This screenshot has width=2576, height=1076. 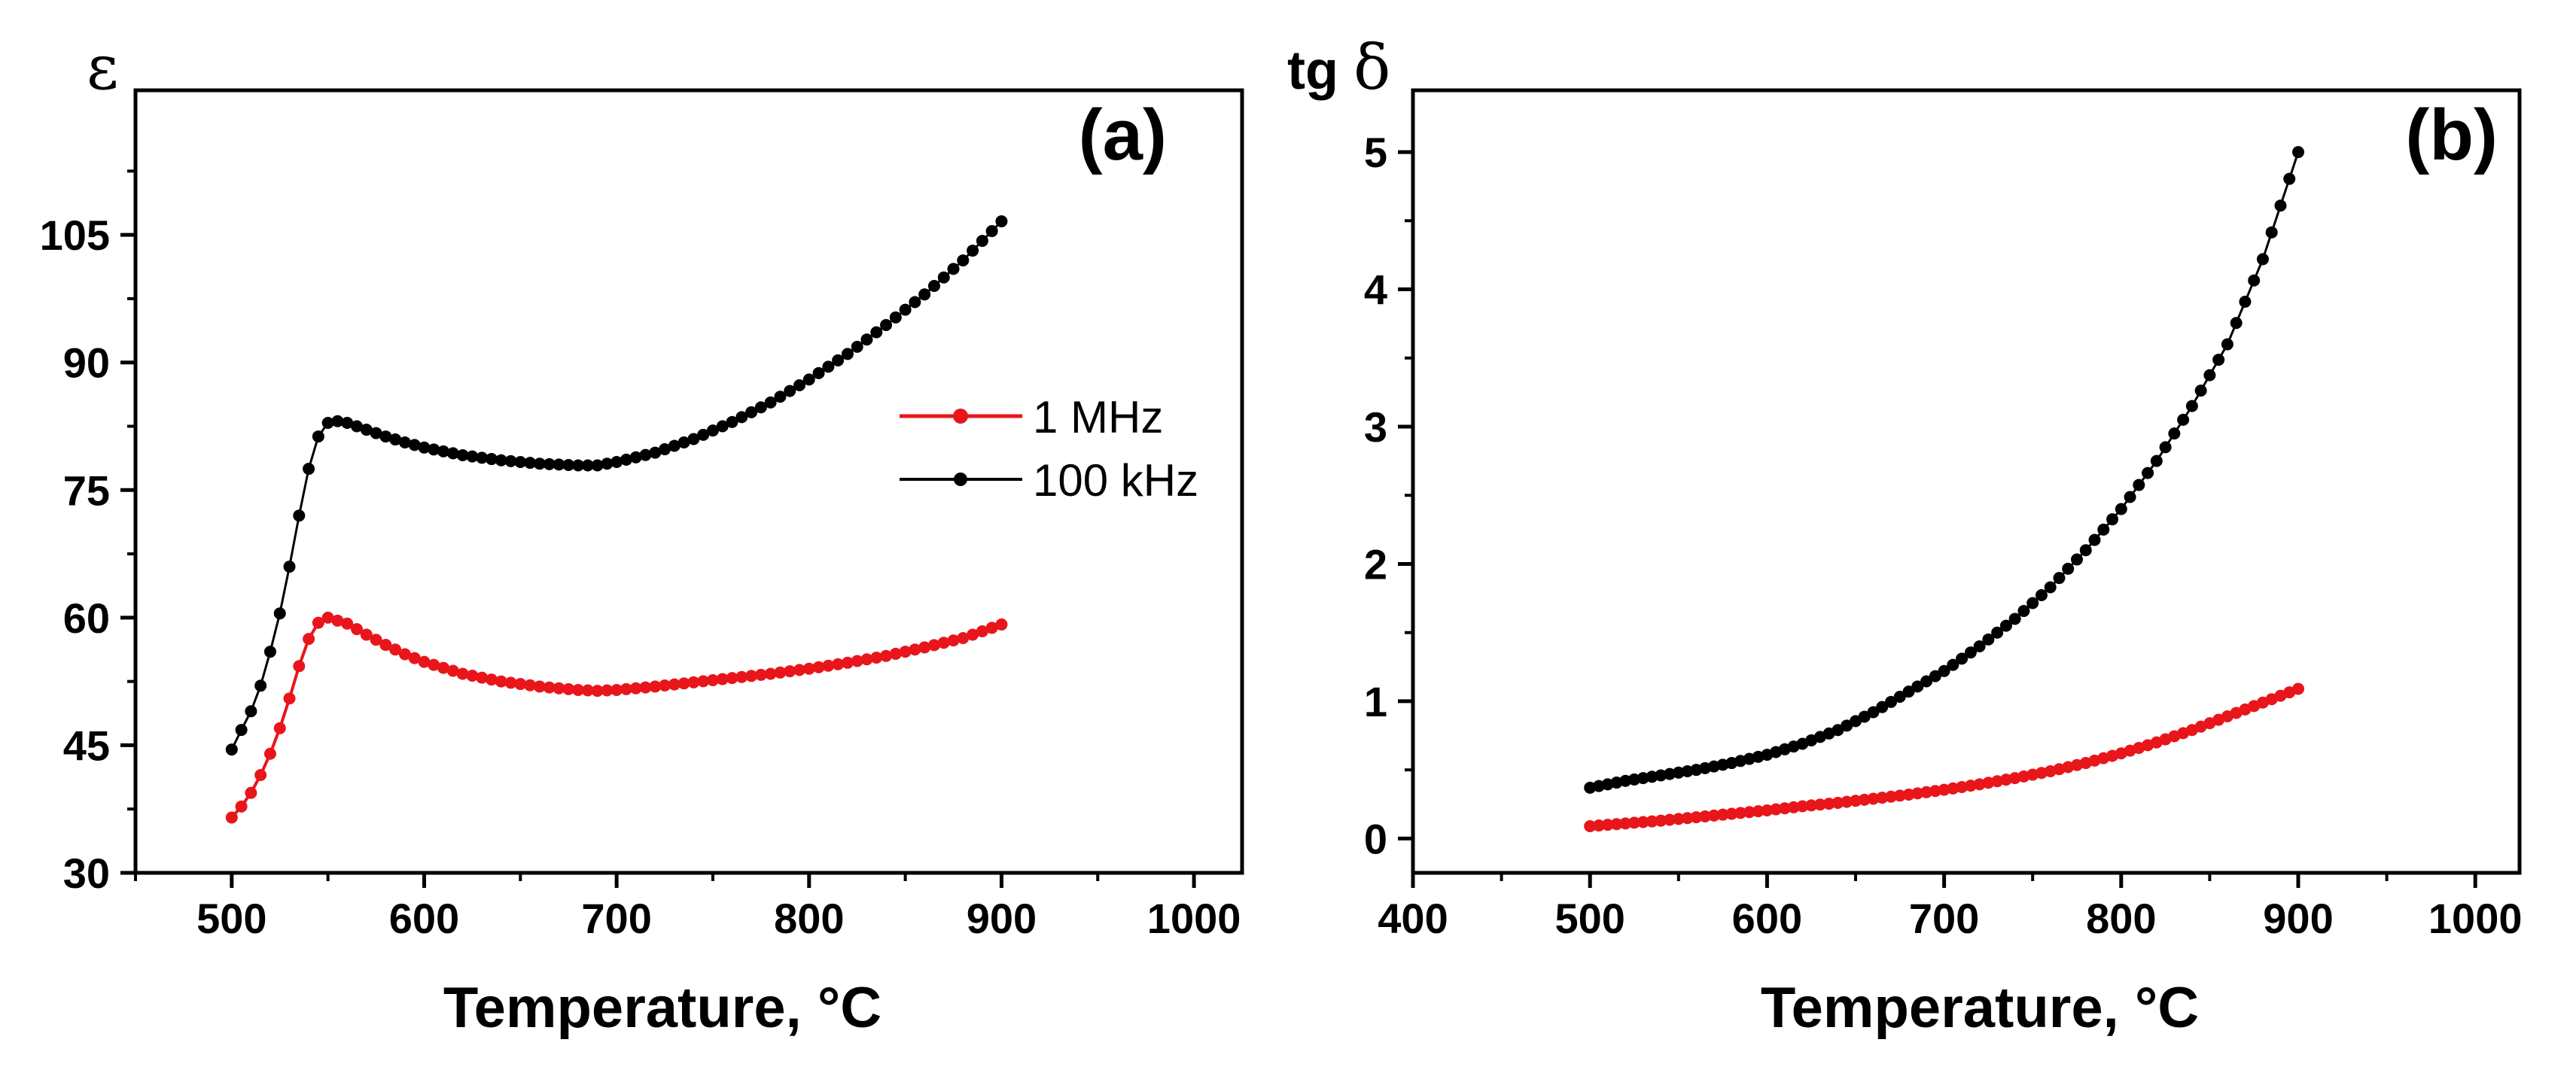 What do you see at coordinates (1098, 417) in the screenshot?
I see `legend-1mhz-label: 1 MHz` at bounding box center [1098, 417].